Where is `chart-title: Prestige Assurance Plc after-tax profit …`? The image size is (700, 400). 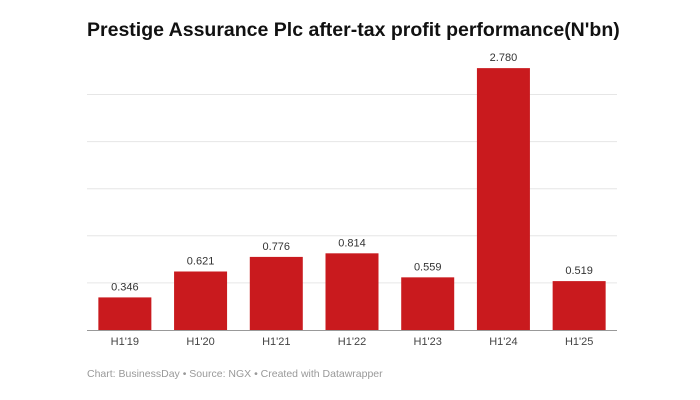 chart-title: Prestige Assurance Plc after-tax profit … is located at coordinates (353, 30).